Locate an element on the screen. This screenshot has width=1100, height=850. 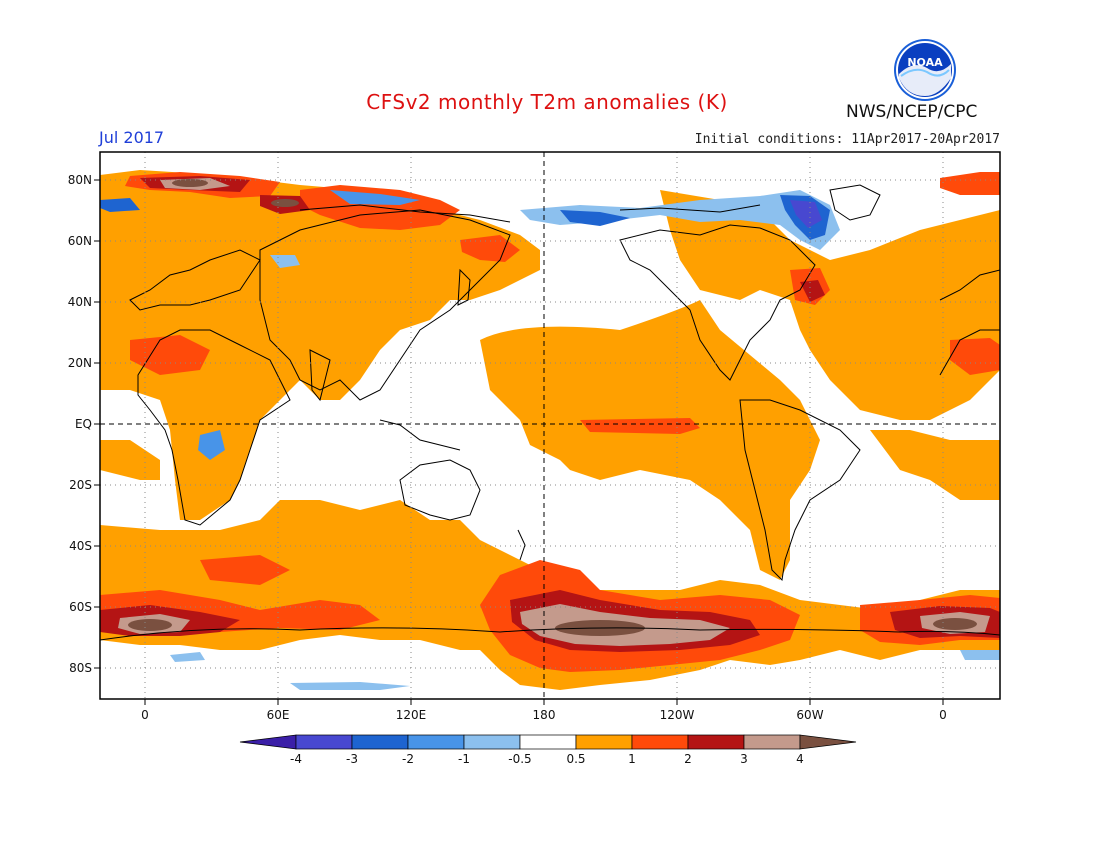
lat-label: 80N is located at coordinates (80, 180).